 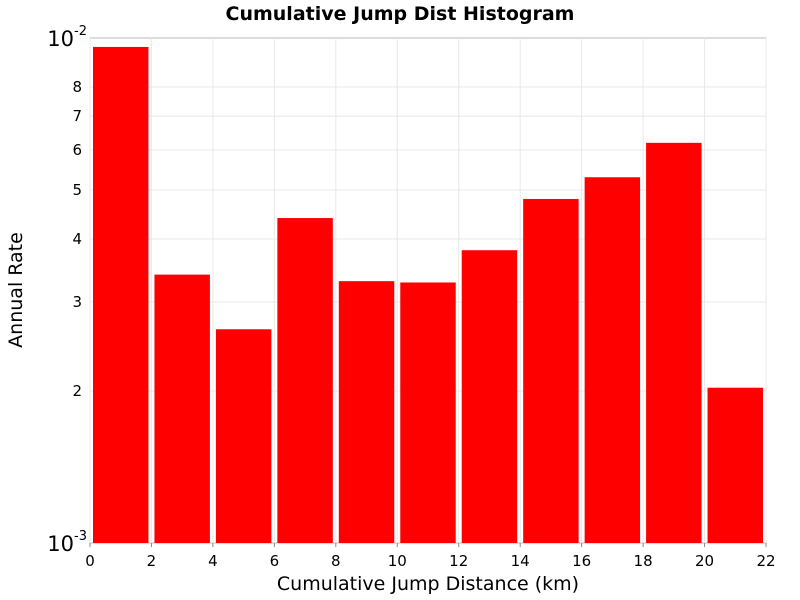 What do you see at coordinates (643, 561) in the screenshot?
I see `x-tick-label: 18` at bounding box center [643, 561].